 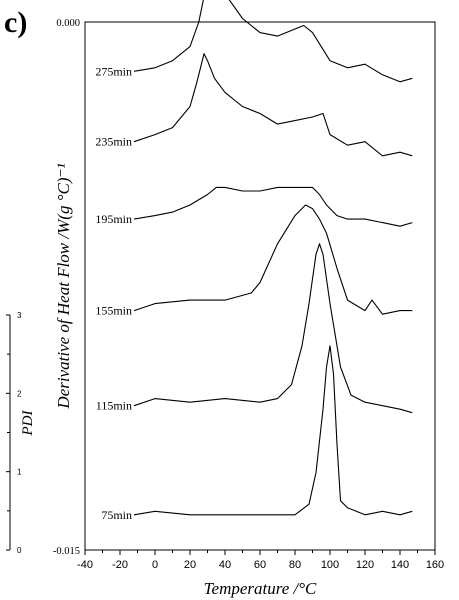 I want to click on panel-label: c), so click(x=15, y=22).